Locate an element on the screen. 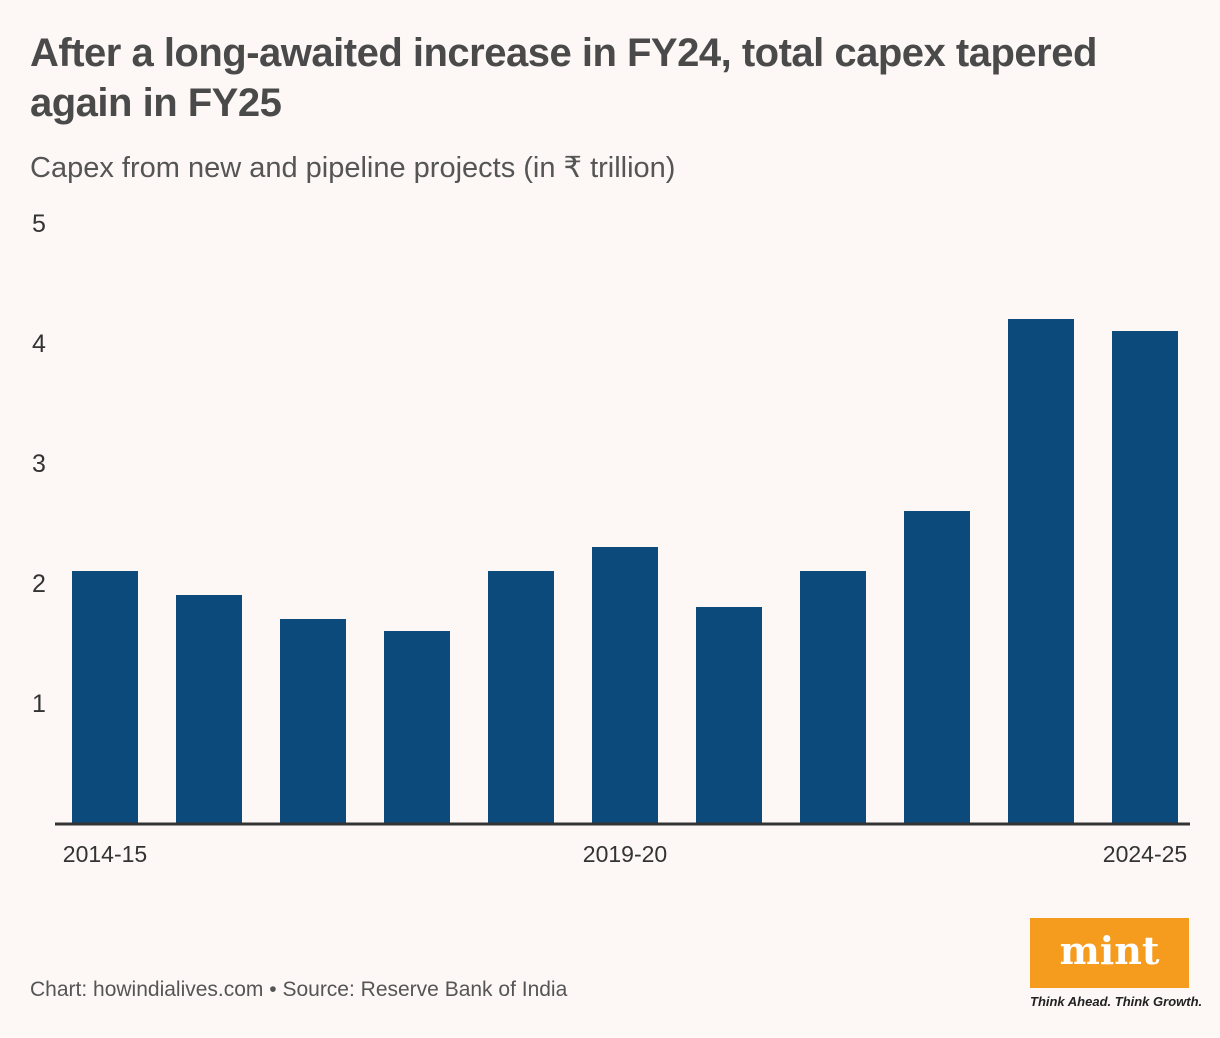 Image resolution: width=1220 pixels, height=1038 pixels. x-tick-label: 2014-15 is located at coordinates (105, 854).